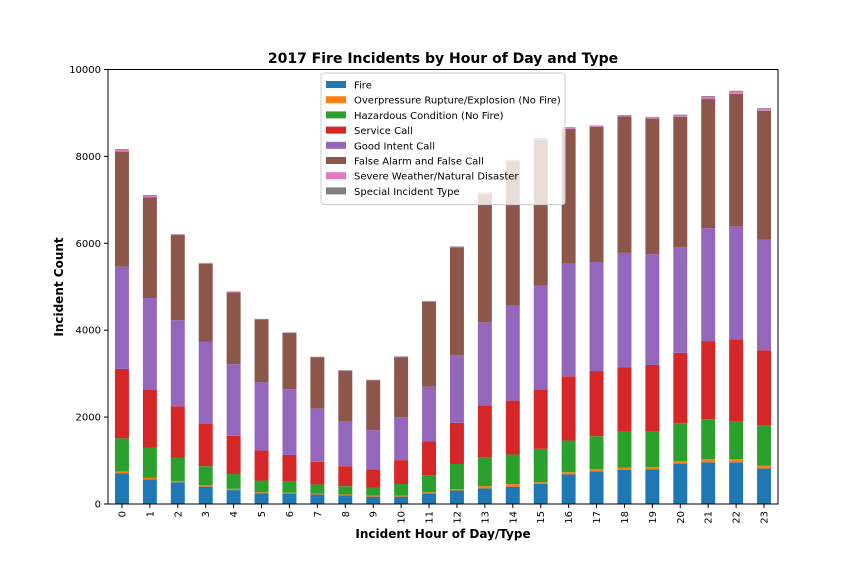 Image resolution: width=864 pixels, height=576 pixels. Describe the element at coordinates (513, 517) in the screenshot. I see `x-tick-label: 14` at that location.